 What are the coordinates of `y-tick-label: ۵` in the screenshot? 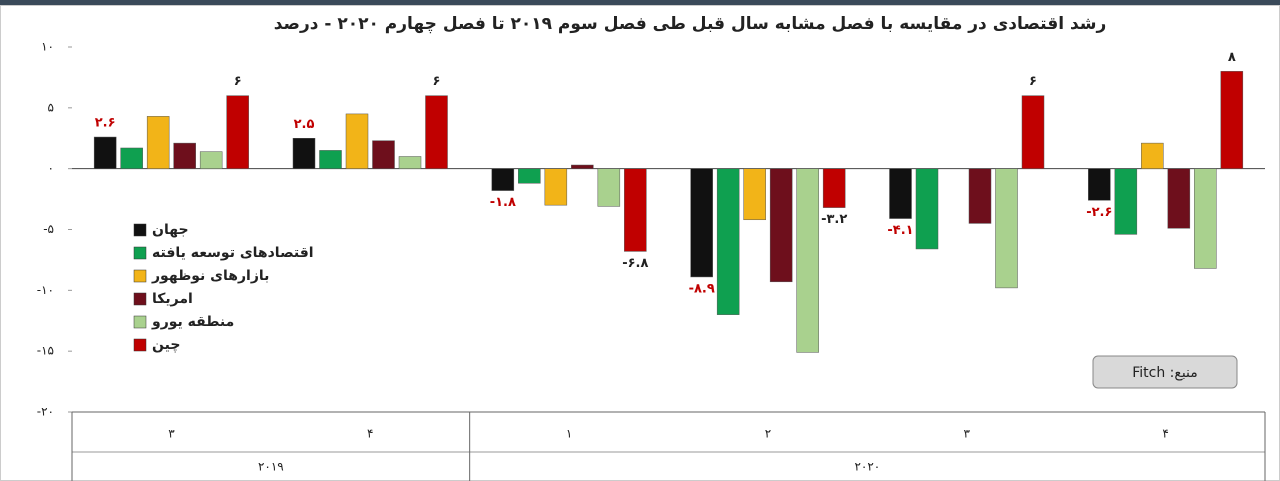 It's located at (51, 107).